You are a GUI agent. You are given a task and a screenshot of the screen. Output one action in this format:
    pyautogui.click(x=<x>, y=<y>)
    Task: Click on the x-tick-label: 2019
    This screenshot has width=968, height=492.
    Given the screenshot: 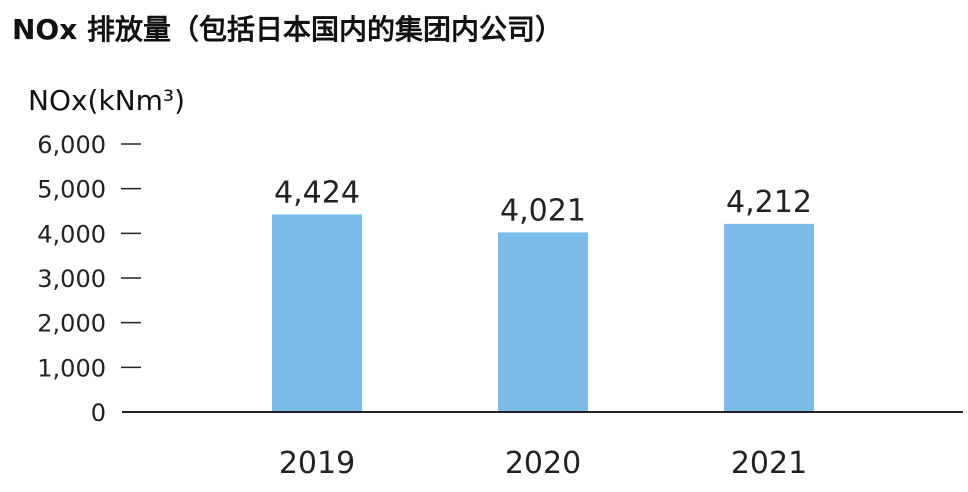 What is the action you would take?
    pyautogui.click(x=317, y=463)
    